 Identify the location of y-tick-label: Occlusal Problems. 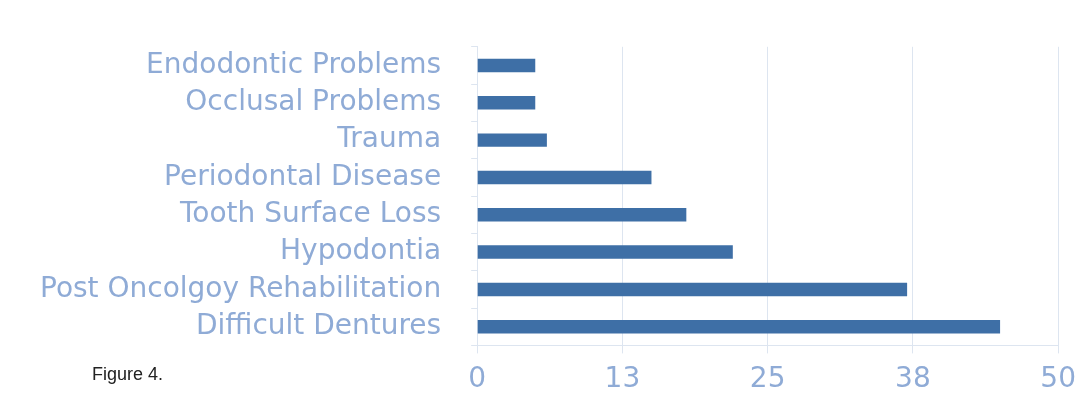
(313, 101).